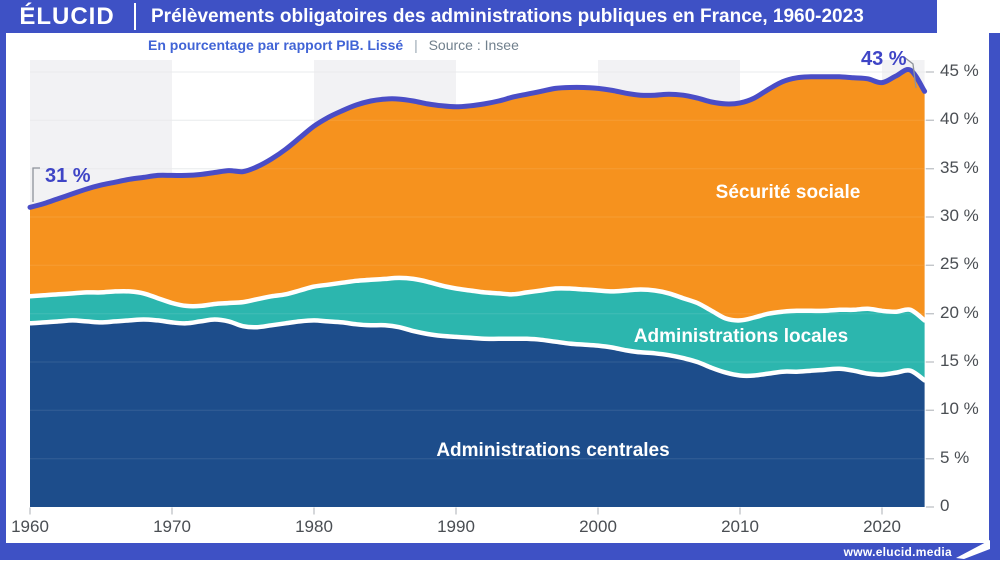 The width and height of the screenshot is (1000, 561). Describe the element at coordinates (959, 360) in the screenshot. I see `y-axis-label: 15 %` at that location.